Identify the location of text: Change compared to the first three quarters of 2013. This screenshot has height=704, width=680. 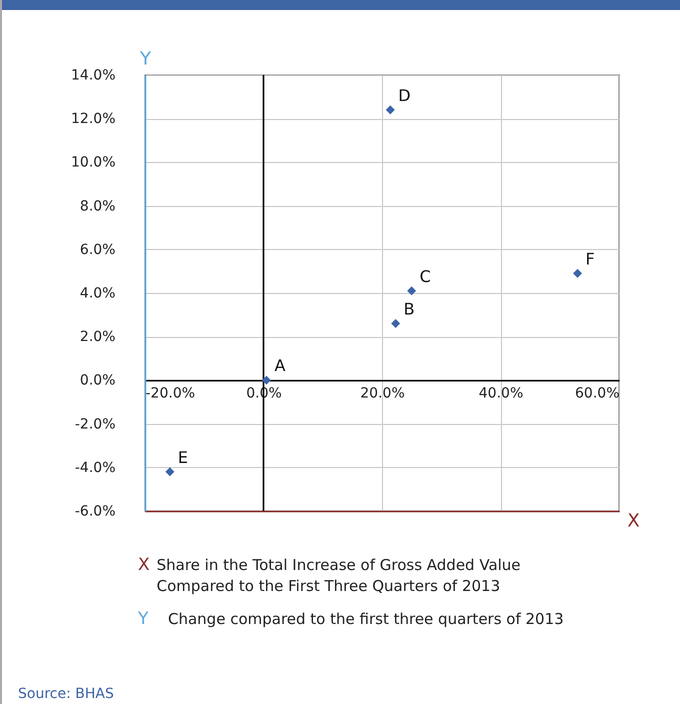
(366, 619).